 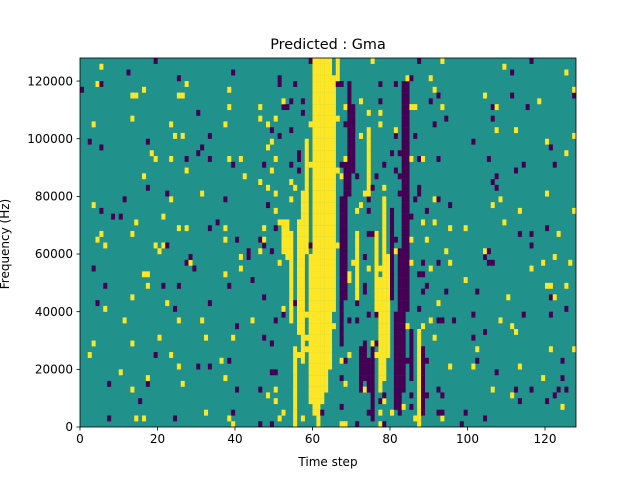 What do you see at coordinates (50, 81) in the screenshot?
I see `y-tick-label: 120000` at bounding box center [50, 81].